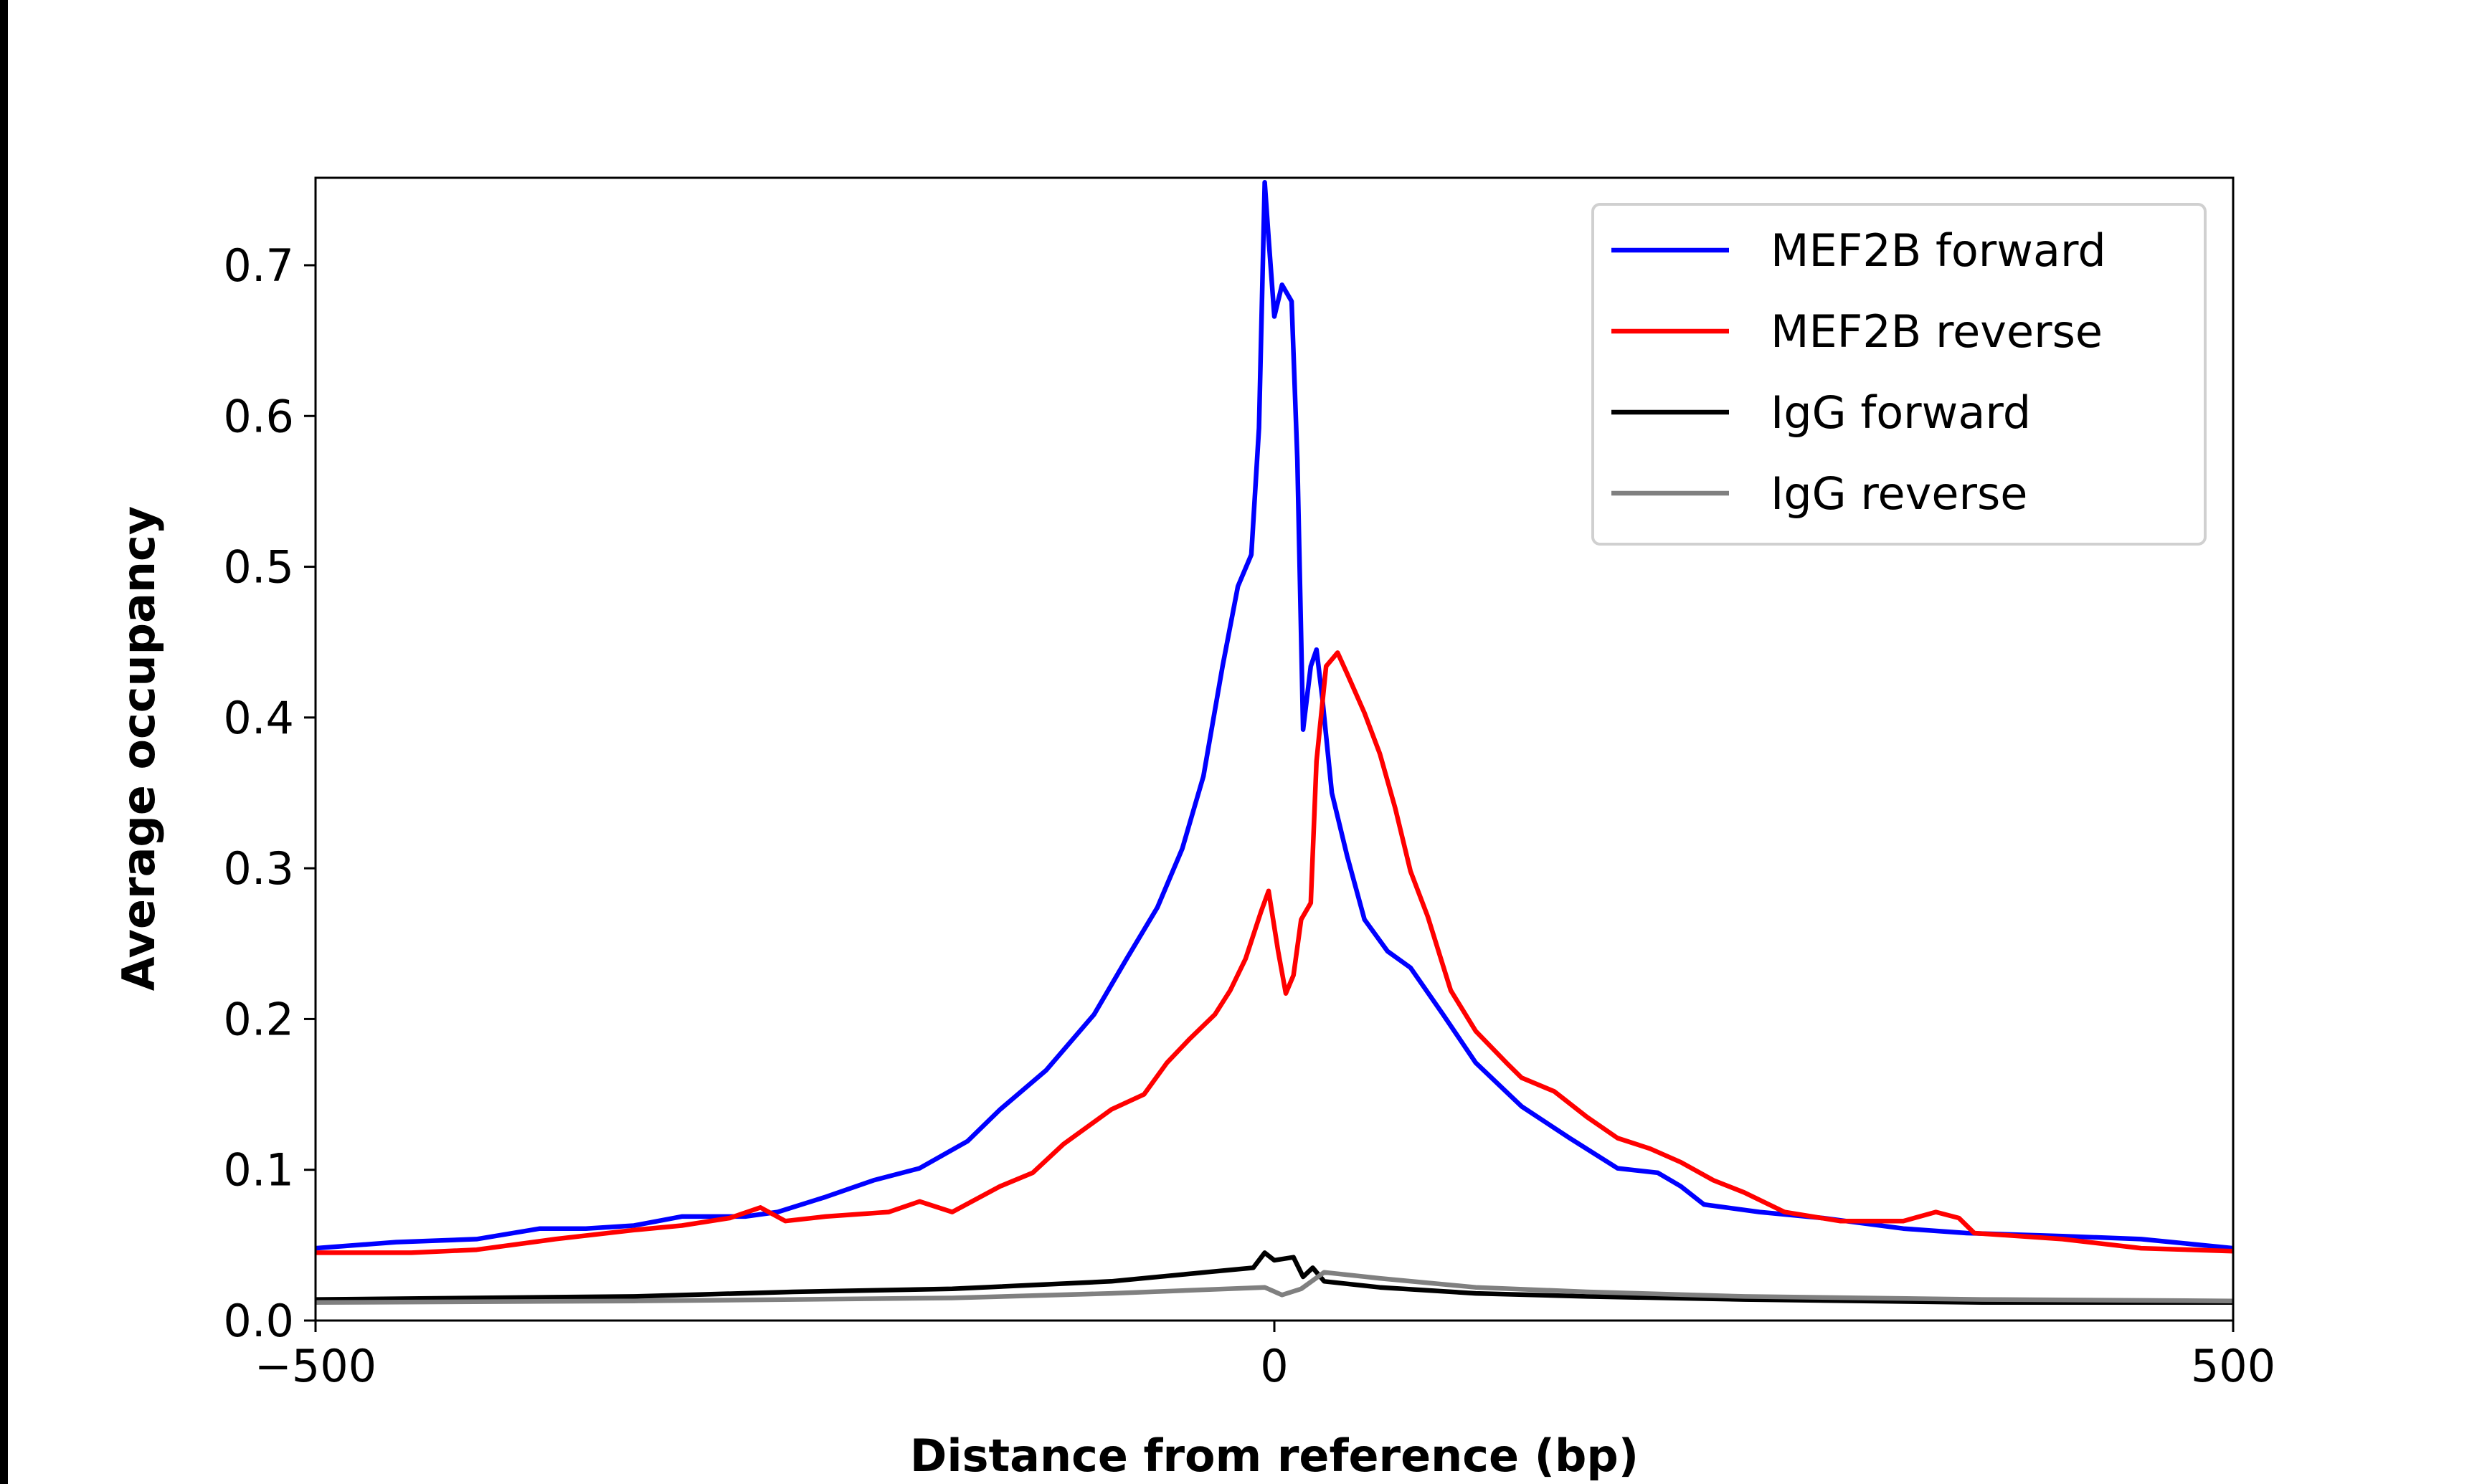  I want to click on y-tick-label: 0.5, so click(259, 567).